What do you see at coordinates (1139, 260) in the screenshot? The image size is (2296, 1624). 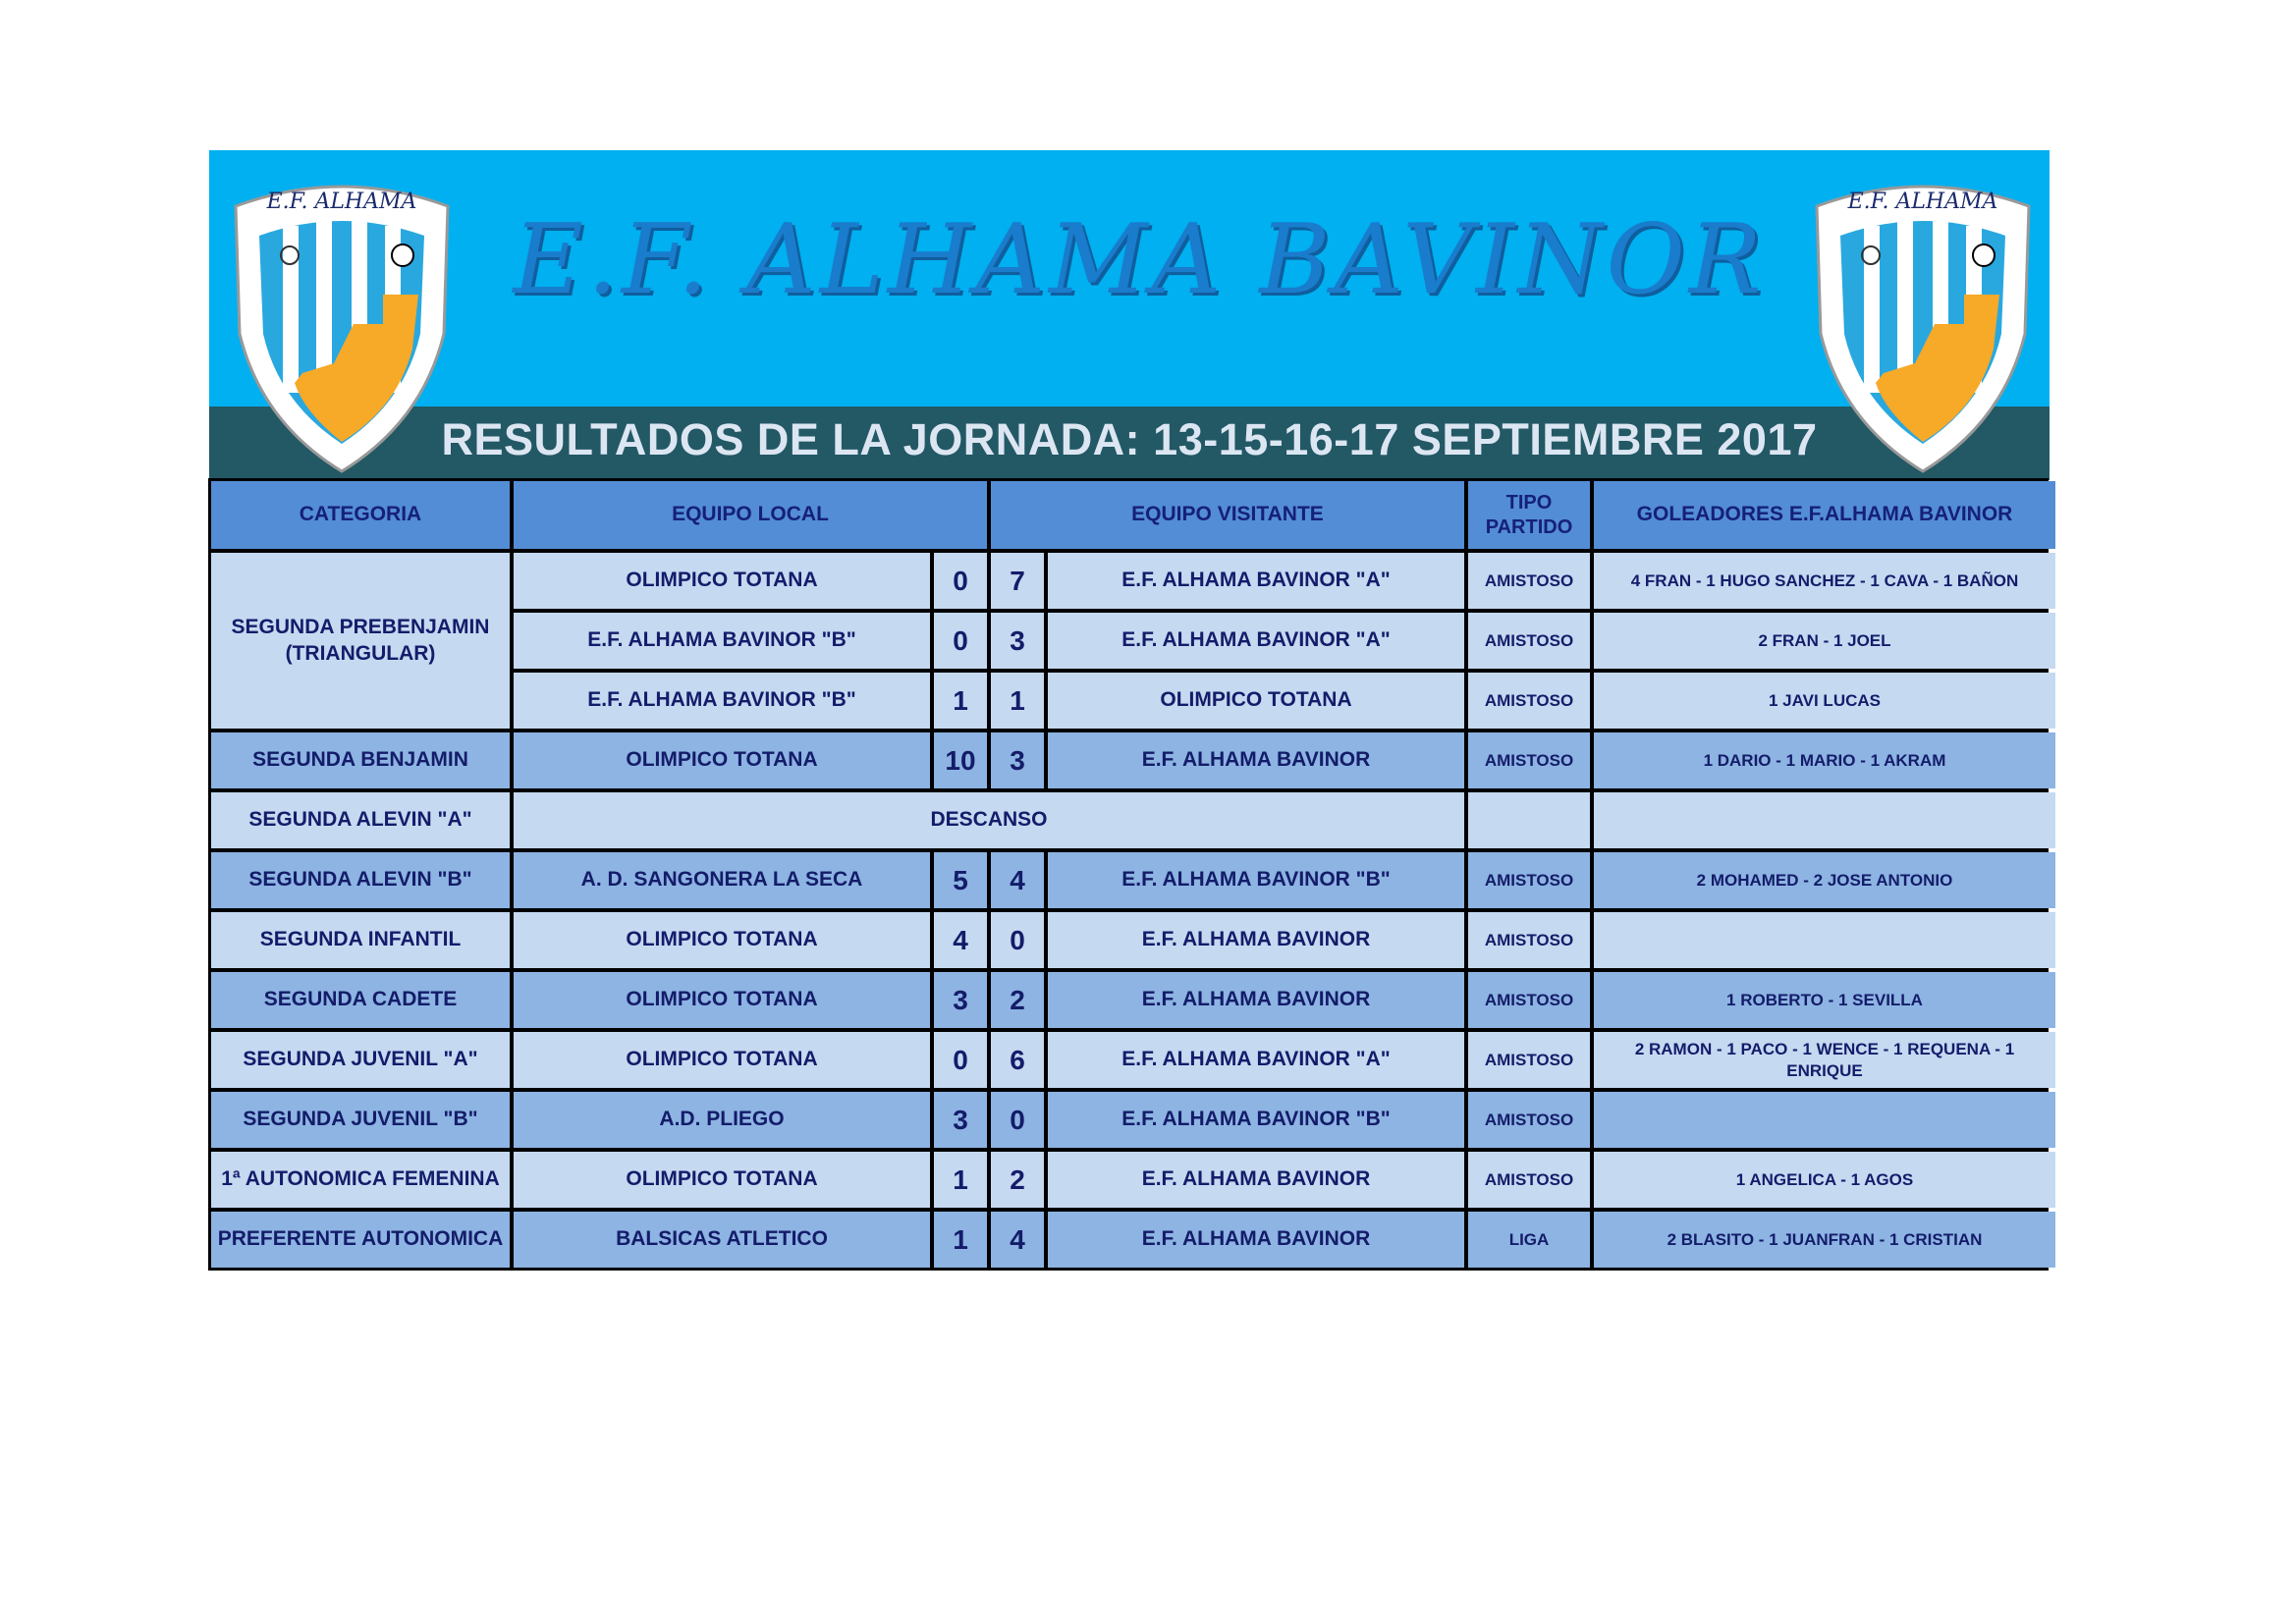 I see `page-title: E.F. ALHAMA BAVINOR` at bounding box center [1139, 260].